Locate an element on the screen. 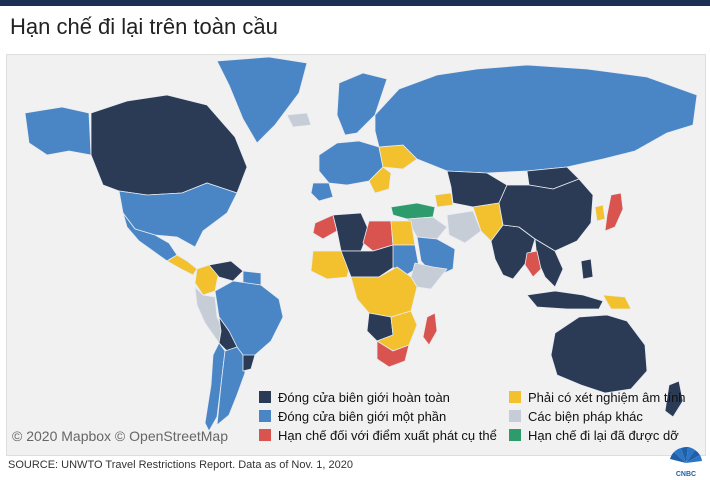 The height and width of the screenshot is (480, 710). region-iran is located at coordinates (464, 227).